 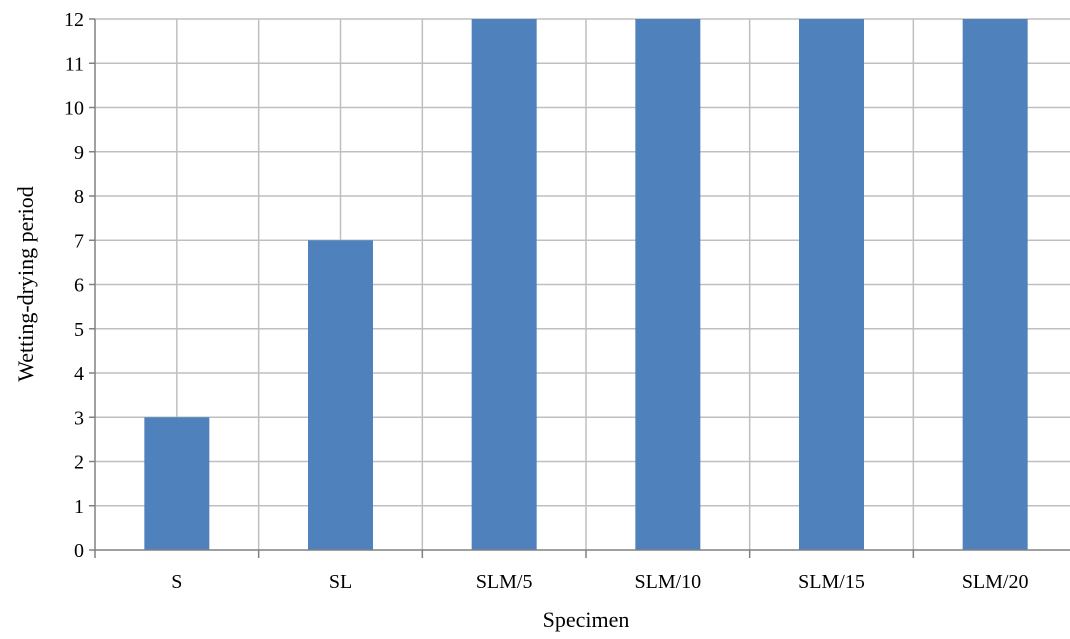 What do you see at coordinates (79, 153) in the screenshot?
I see `y-tick-label: 9` at bounding box center [79, 153].